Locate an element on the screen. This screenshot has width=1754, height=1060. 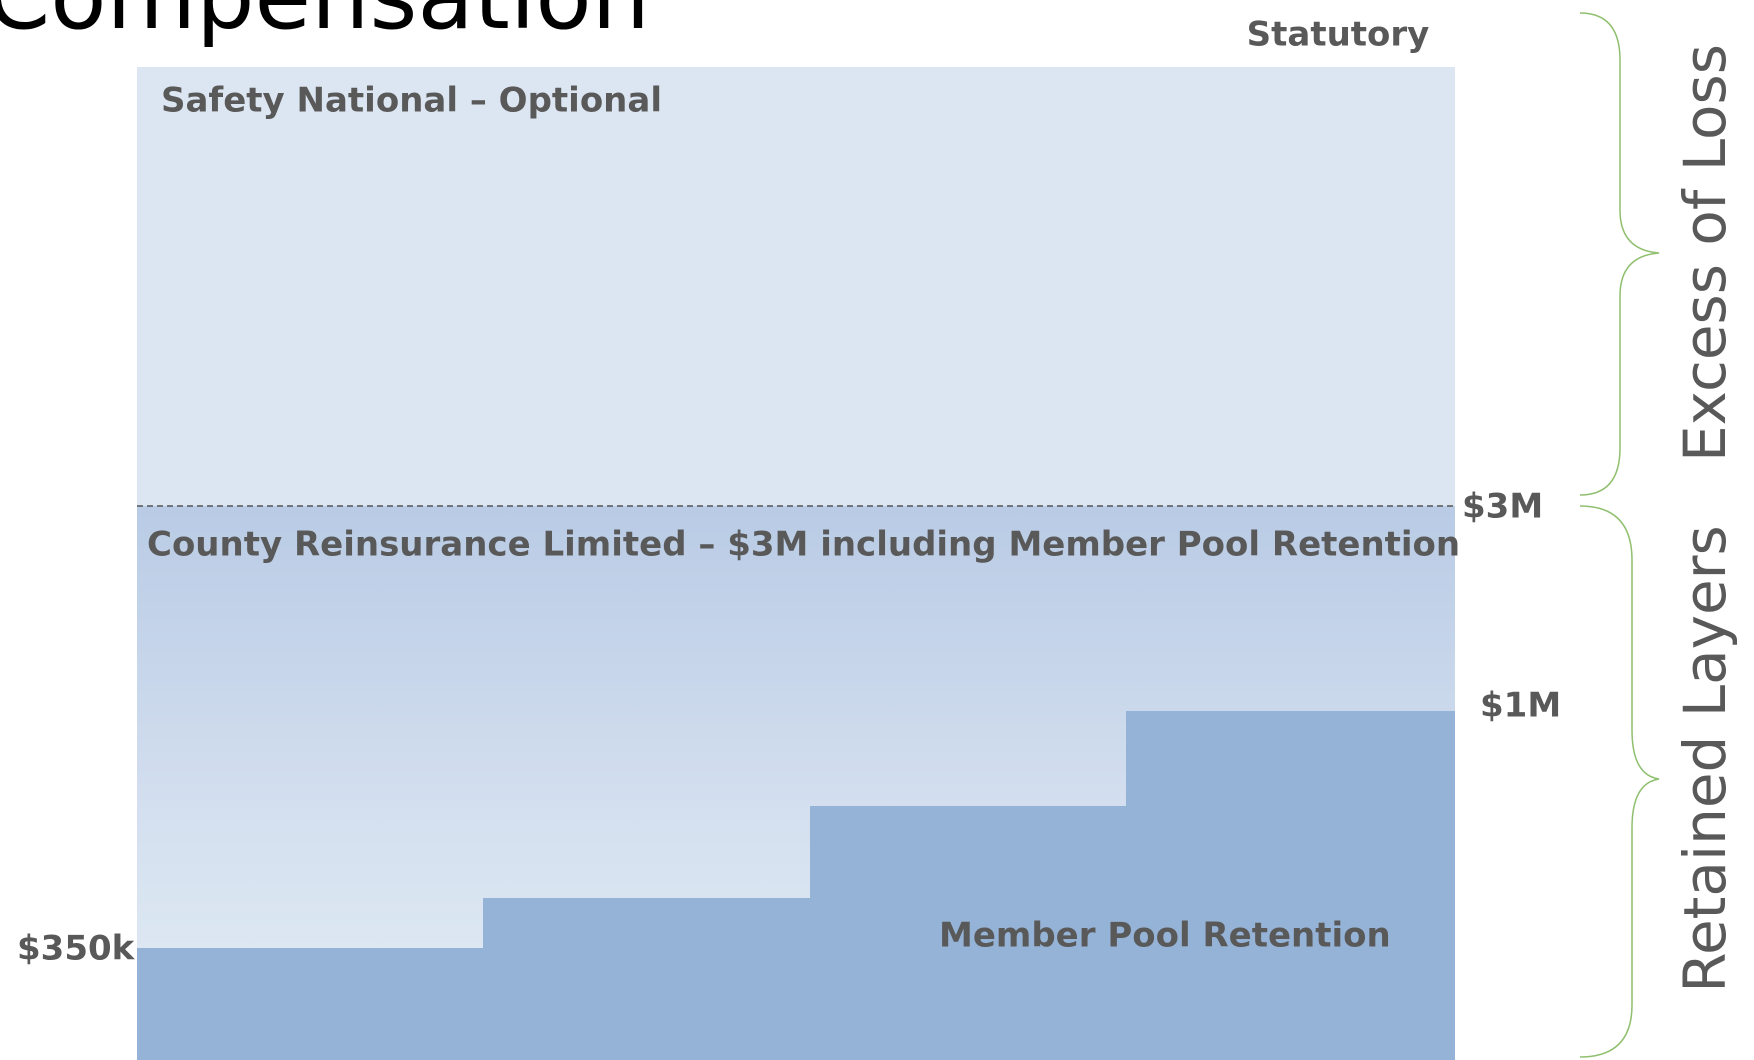
pool-label: Member Pool Retention is located at coordinates (1165, 936).